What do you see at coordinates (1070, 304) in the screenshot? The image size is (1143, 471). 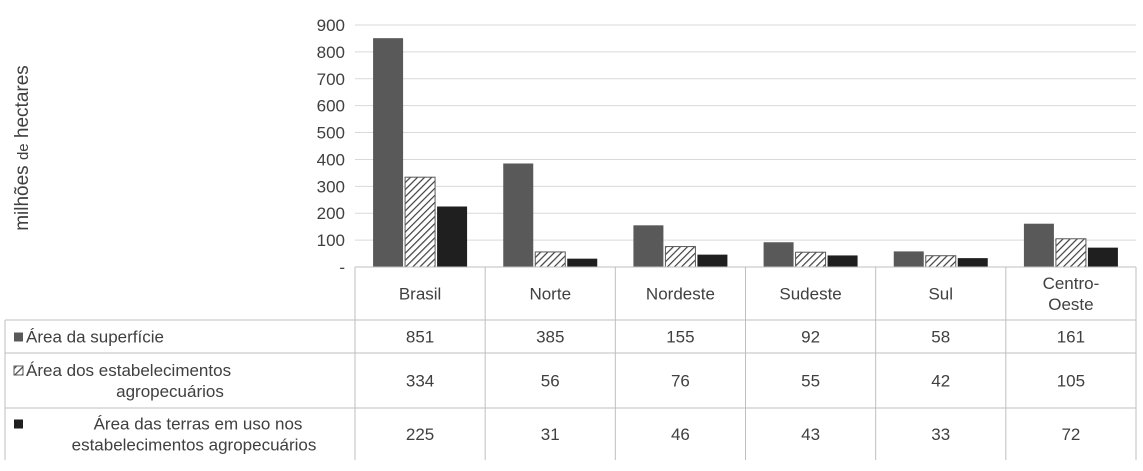 I see `category-label: Oeste` at bounding box center [1070, 304].